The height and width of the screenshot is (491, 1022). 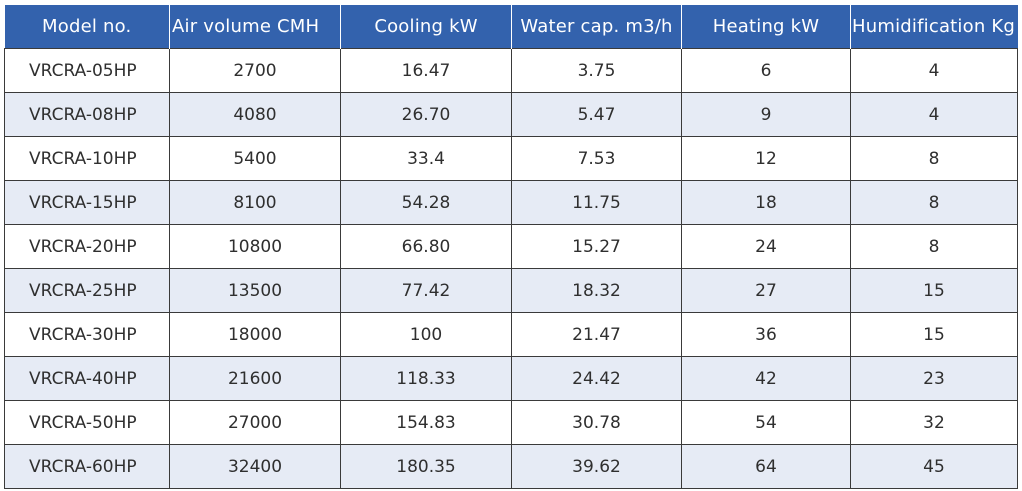 I want to click on cell-cooling: 100, so click(x=426, y=334).